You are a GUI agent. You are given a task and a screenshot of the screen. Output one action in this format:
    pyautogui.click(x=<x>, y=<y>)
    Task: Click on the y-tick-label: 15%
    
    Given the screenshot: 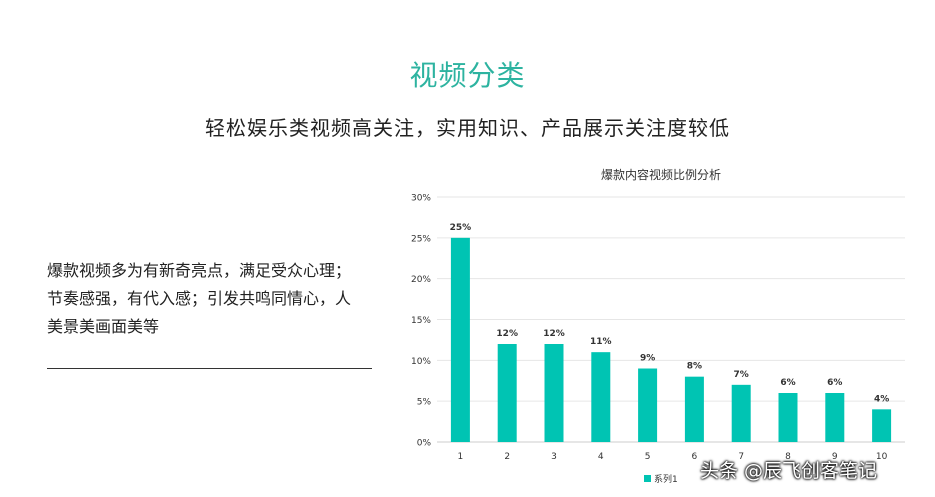 What is the action you would take?
    pyautogui.click(x=421, y=321)
    